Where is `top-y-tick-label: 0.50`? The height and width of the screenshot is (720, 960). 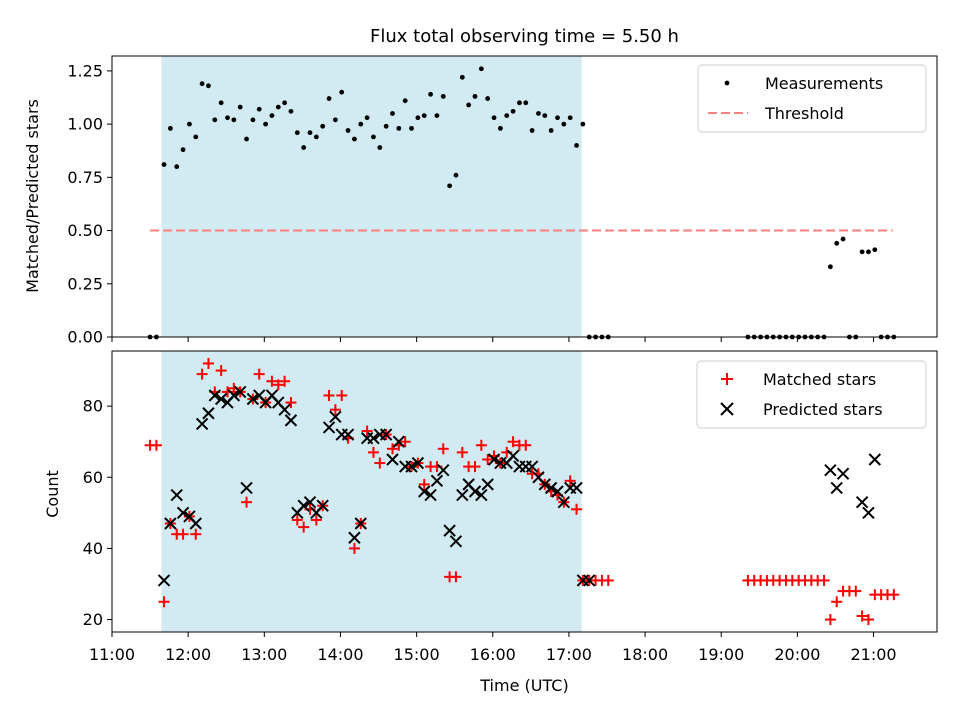 top-y-tick-label: 0.50 is located at coordinates (85, 230).